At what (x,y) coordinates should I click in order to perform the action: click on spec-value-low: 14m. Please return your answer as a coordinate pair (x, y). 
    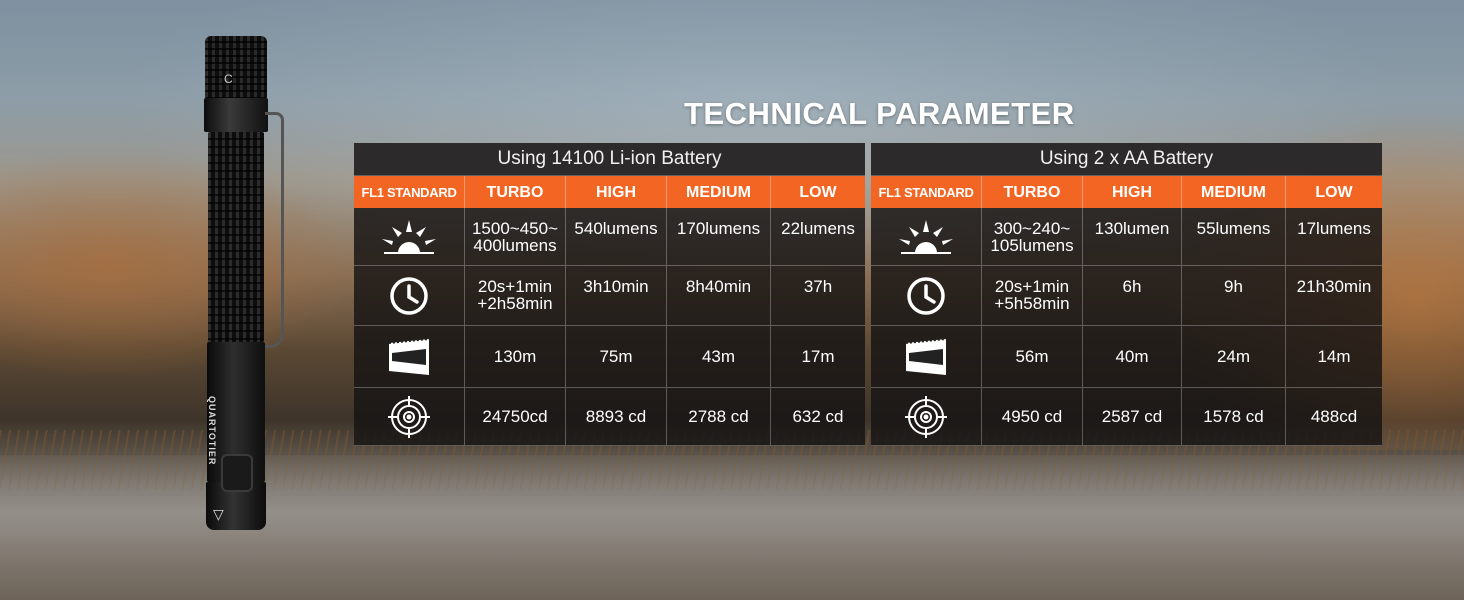
    Looking at the image, I should click on (1334, 357).